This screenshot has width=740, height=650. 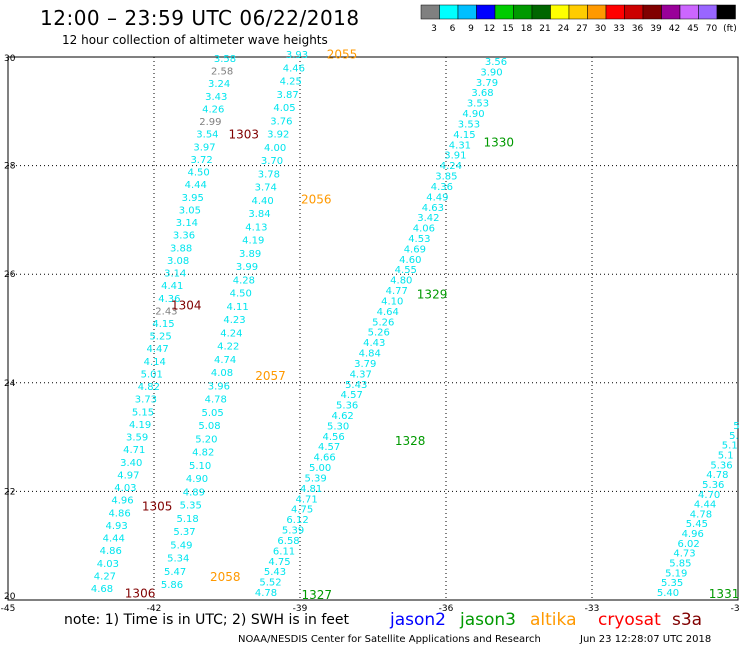 I want to click on wave-height-value: 3.89, so click(x=250, y=254).